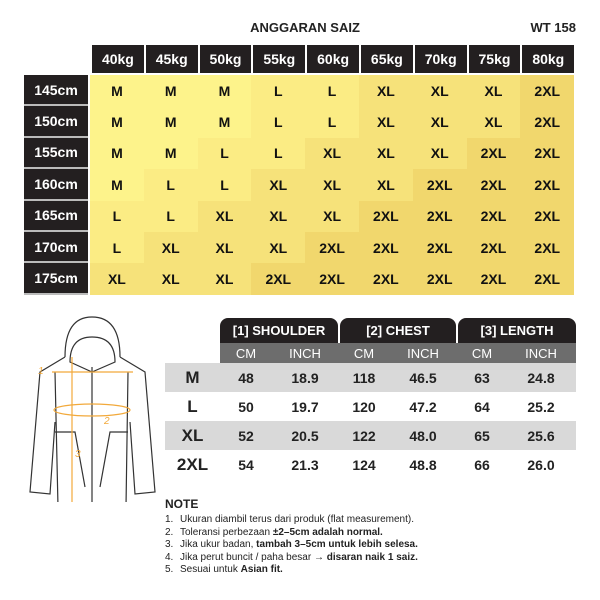 The image size is (600, 600). Describe the element at coordinates (291, 570) in the screenshot. I see `note-item: 5. Sesuai untuk Asian fit.` at that location.